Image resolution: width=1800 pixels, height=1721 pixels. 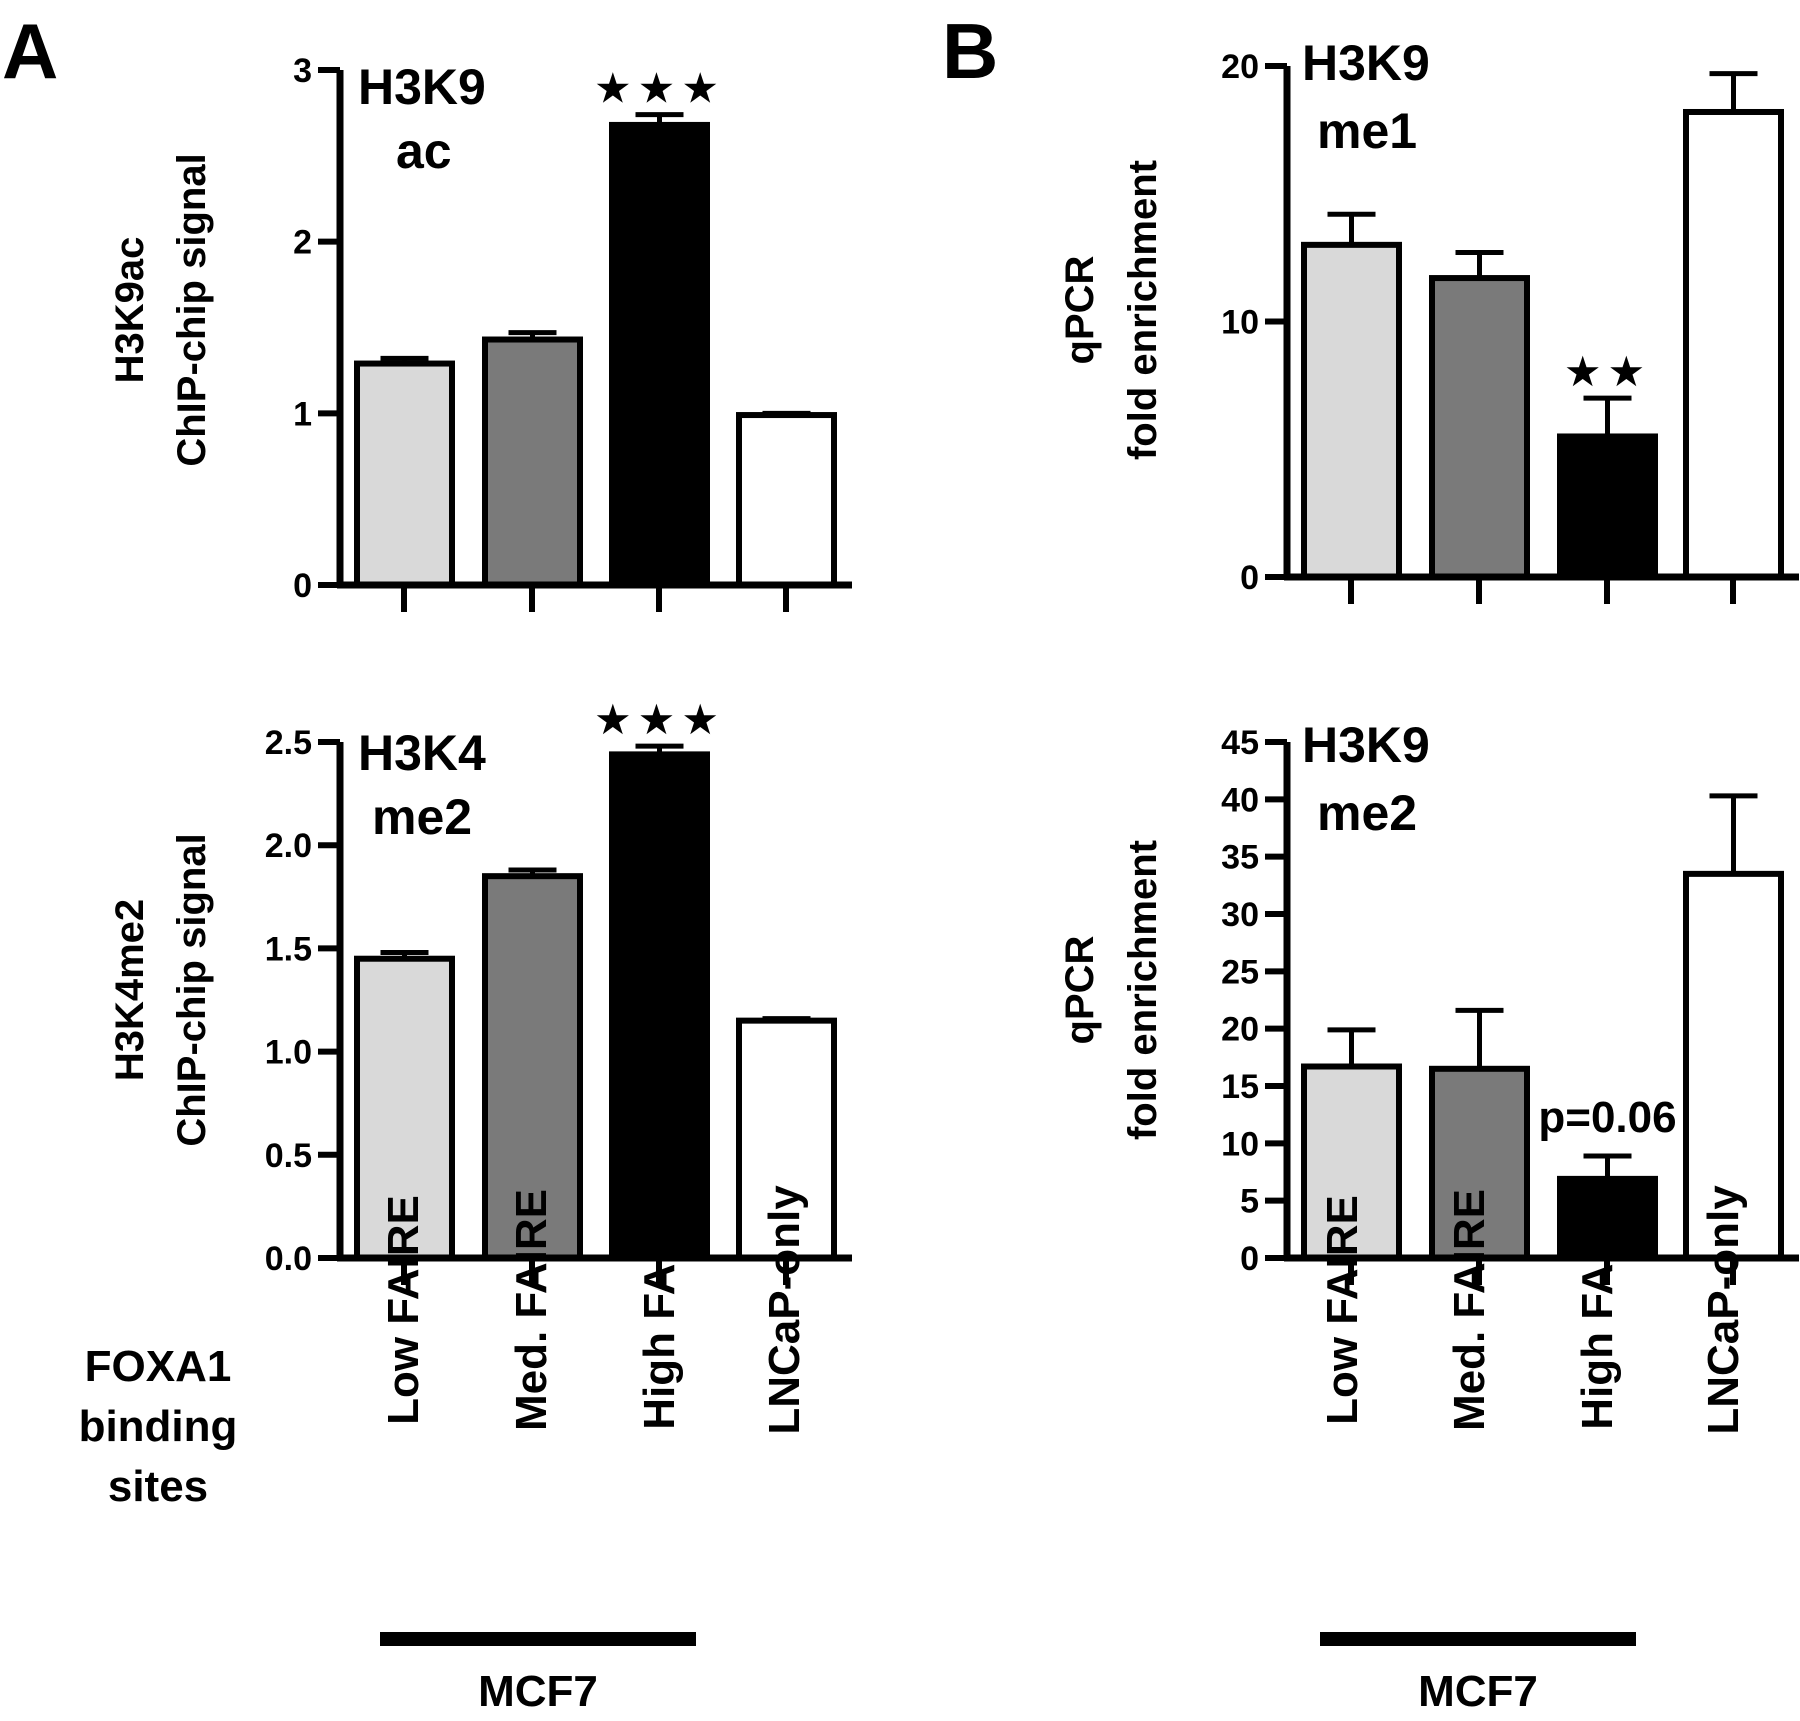 What do you see at coordinates (1478, 1639) in the screenshot?
I see `group-bracket-b` at bounding box center [1478, 1639].